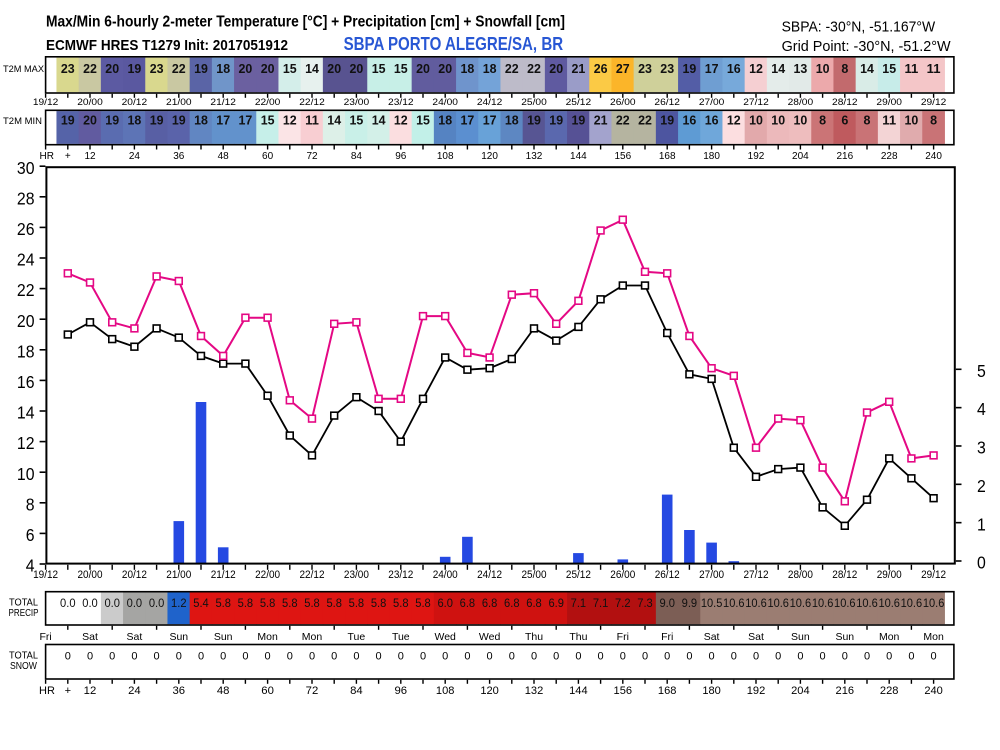  Describe the element at coordinates (578, 156) in the screenshot. I see `svg-text: 144` at that location.